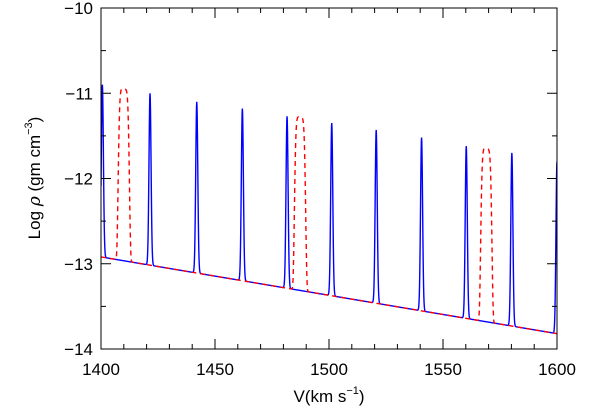 The width and height of the screenshot is (595, 414). I want to click on y-tick-label: −10, so click(78, 9).